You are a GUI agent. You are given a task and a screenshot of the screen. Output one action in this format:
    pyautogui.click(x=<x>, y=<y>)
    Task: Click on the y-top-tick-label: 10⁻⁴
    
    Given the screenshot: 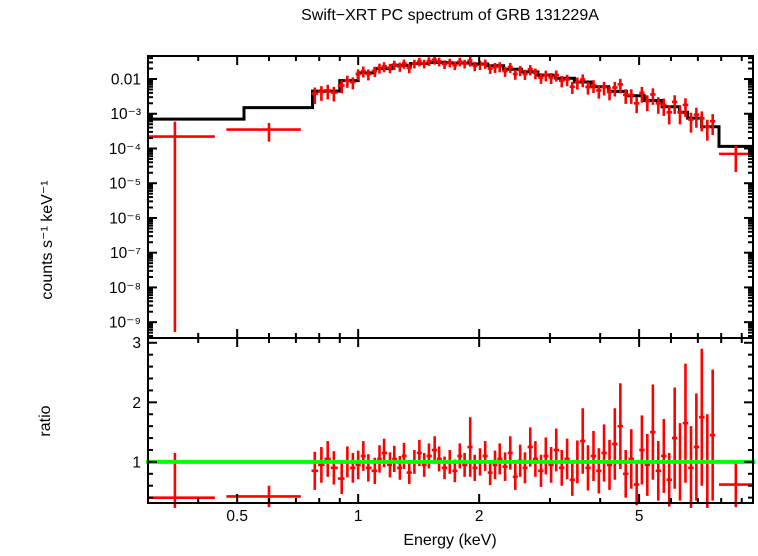 What is the action you would take?
    pyautogui.click(x=125, y=149)
    